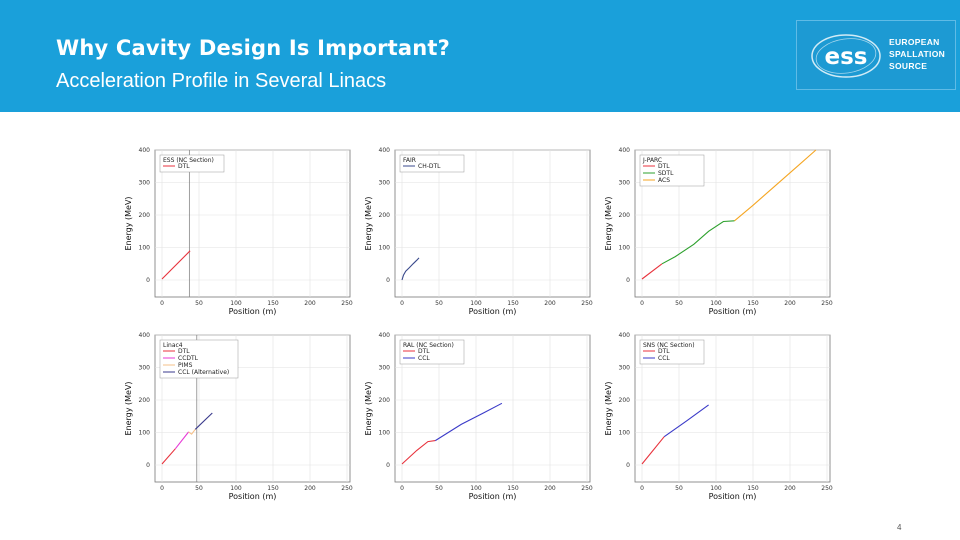 This screenshot has height=540, width=960. I want to click on ess-logo-icon: ess, so click(846, 56).